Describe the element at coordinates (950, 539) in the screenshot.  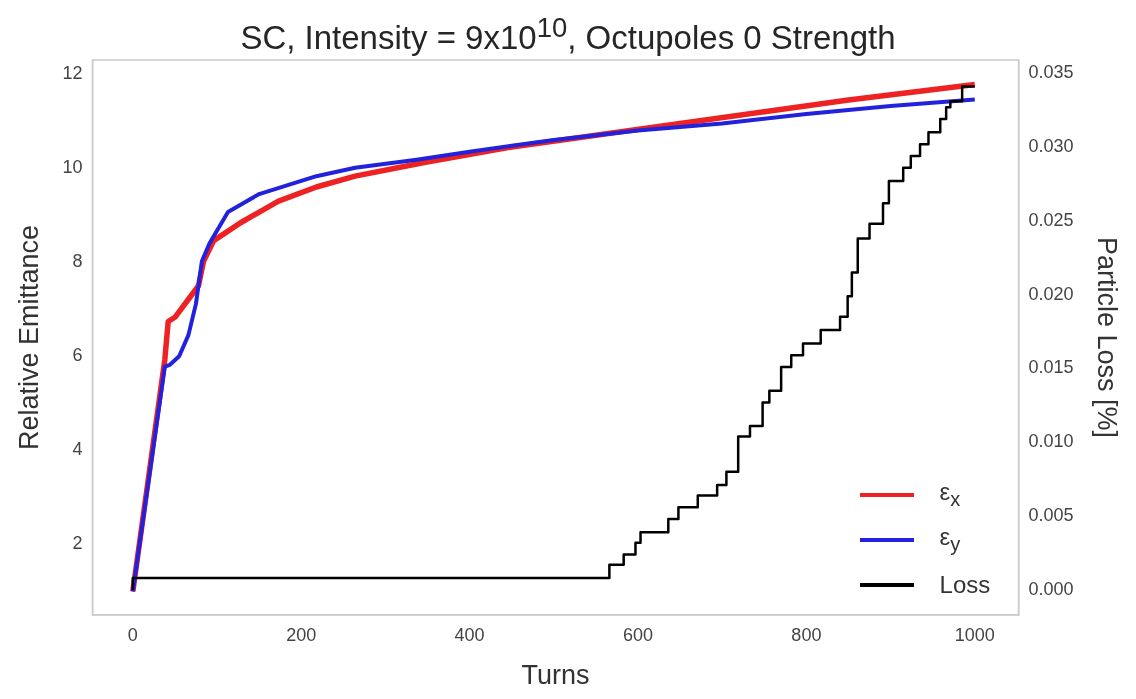
I see `legend-label: ε$_{y}$` at that location.